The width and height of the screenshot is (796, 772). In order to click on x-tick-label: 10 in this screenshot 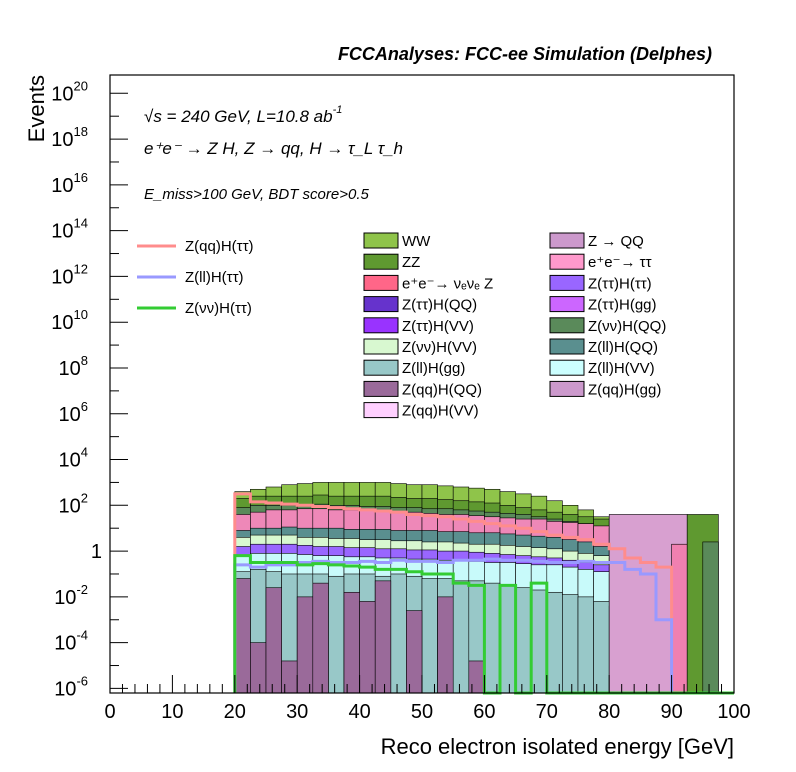, I will do `click(172, 712)`.